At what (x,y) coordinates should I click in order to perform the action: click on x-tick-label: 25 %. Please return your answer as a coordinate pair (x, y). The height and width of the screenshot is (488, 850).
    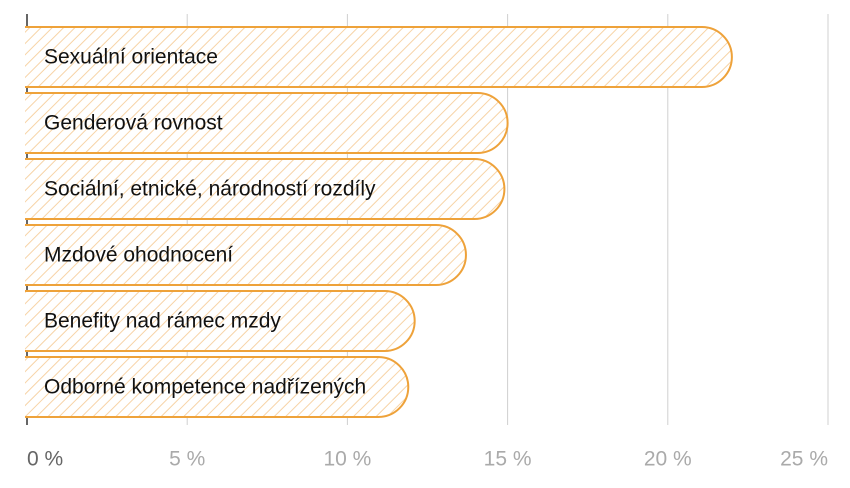
    Looking at the image, I should click on (804, 459).